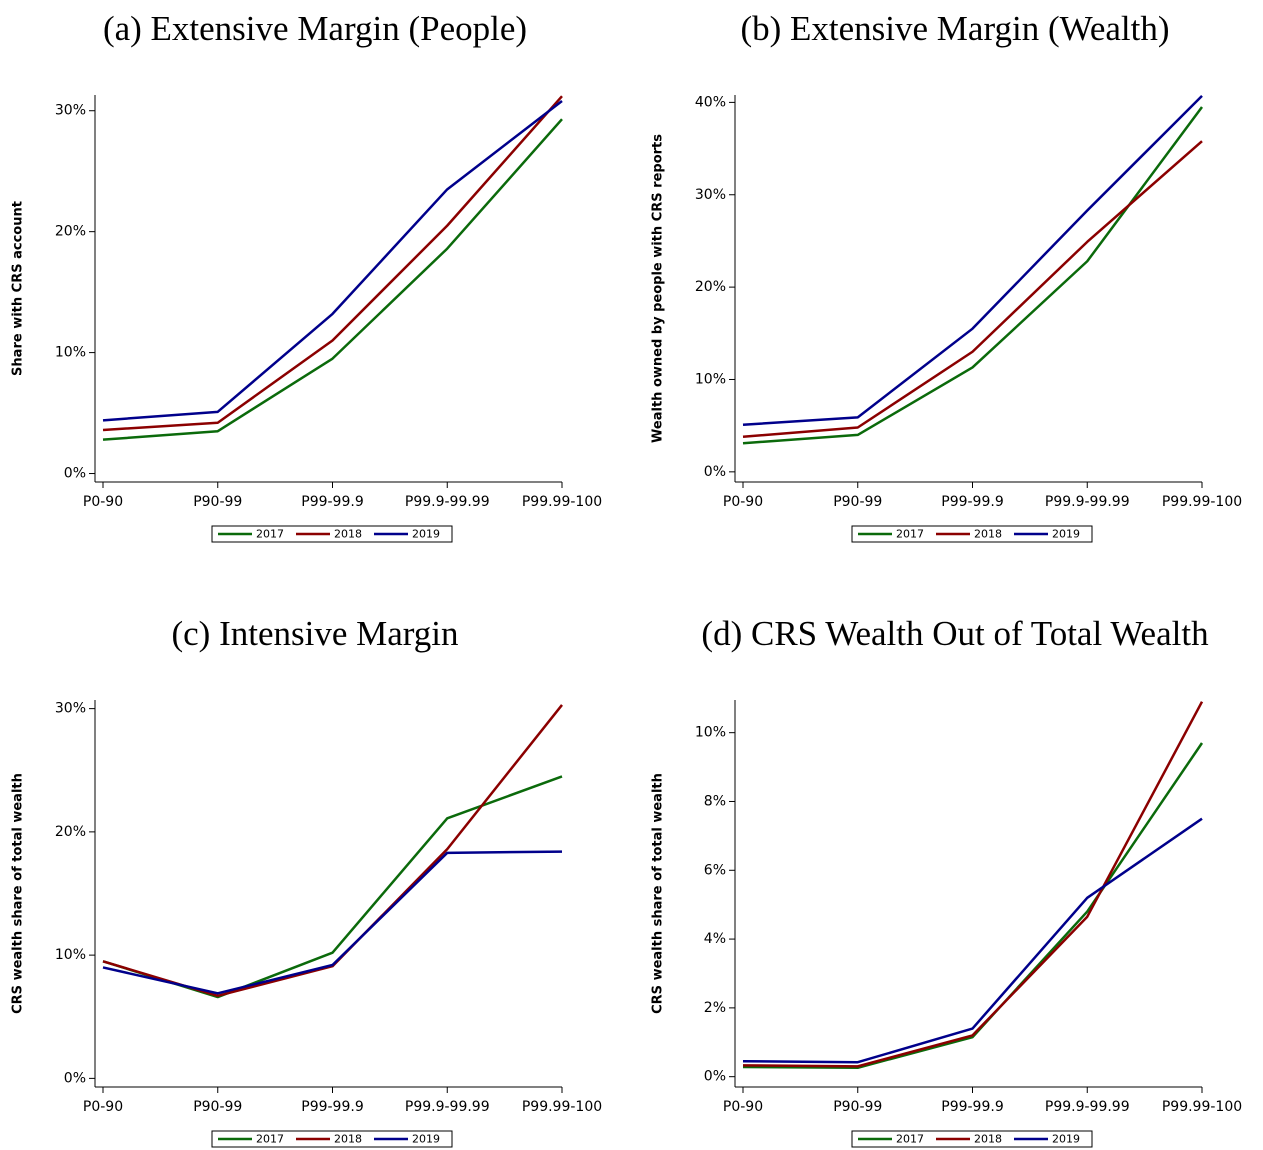  I want to click on chart-title: (a) Extensive Margin (People), so click(315, 28).